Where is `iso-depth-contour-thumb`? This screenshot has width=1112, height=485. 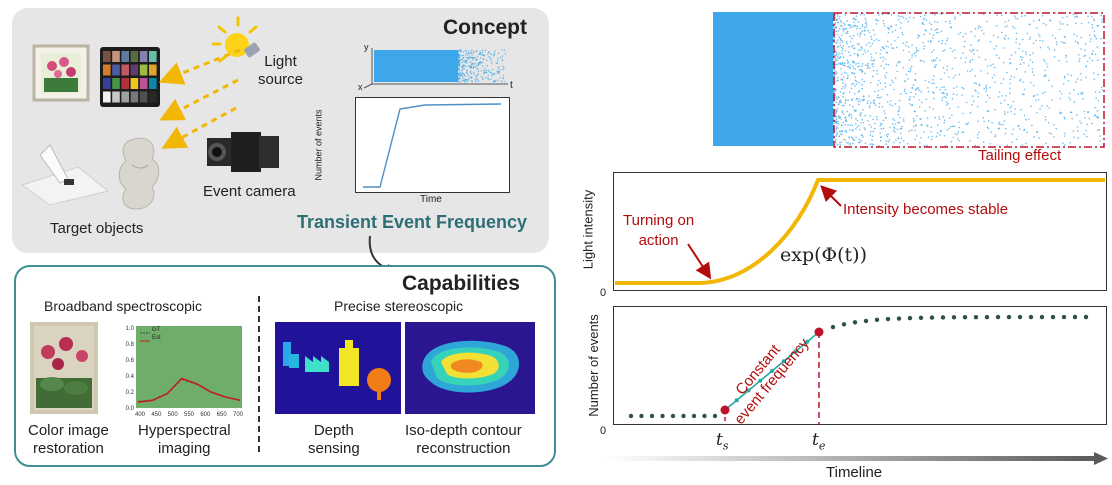
iso-depth-contour-thumb is located at coordinates (470, 368).